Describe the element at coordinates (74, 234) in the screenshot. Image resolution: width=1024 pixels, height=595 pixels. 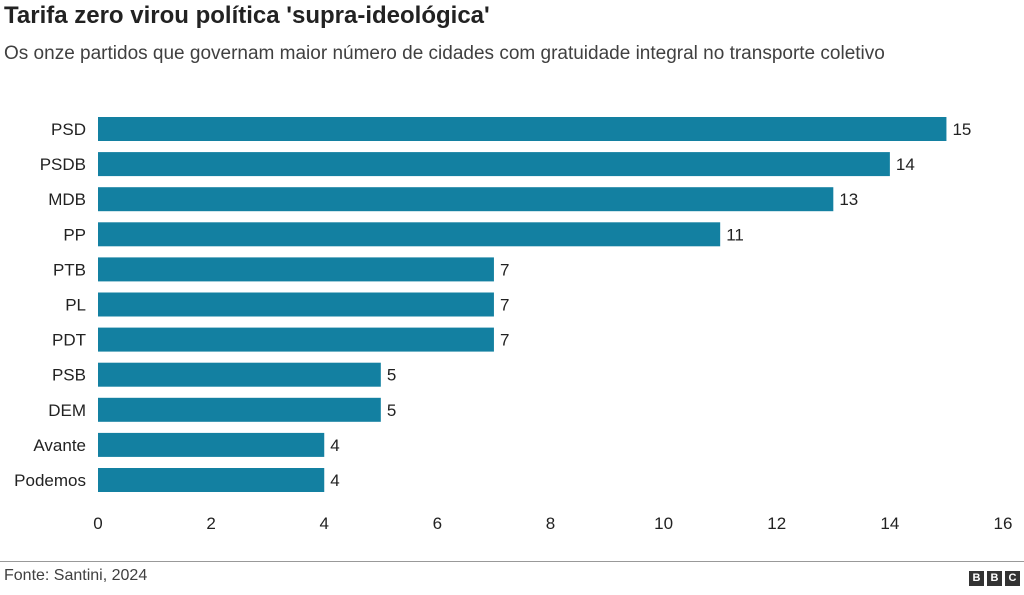
I see `category-label: PP` at that location.